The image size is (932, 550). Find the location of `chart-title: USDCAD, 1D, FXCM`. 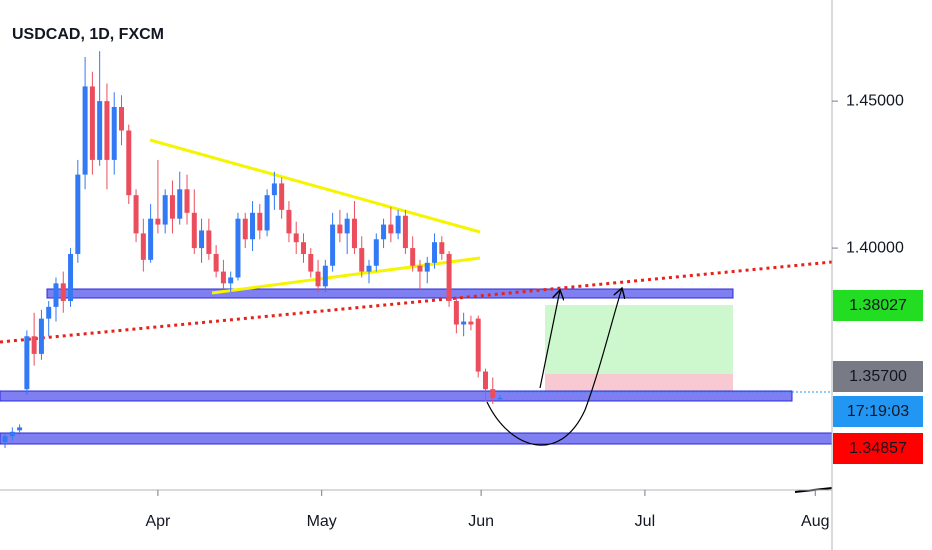

chart-title: USDCAD, 1D, FXCM is located at coordinates (88, 34).